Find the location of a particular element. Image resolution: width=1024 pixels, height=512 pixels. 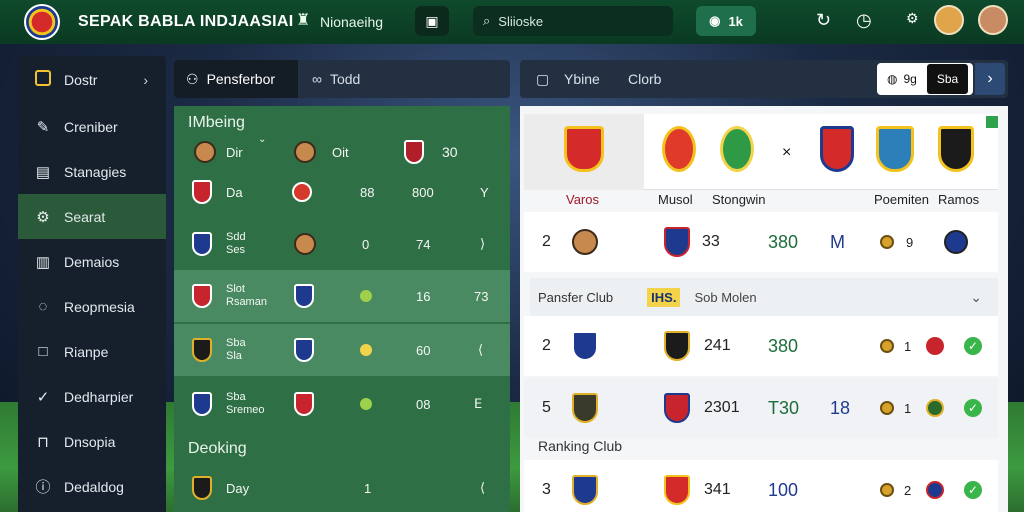

table-row: 5 2301 T30 18 1 ✓ is located at coordinates (761, 408).